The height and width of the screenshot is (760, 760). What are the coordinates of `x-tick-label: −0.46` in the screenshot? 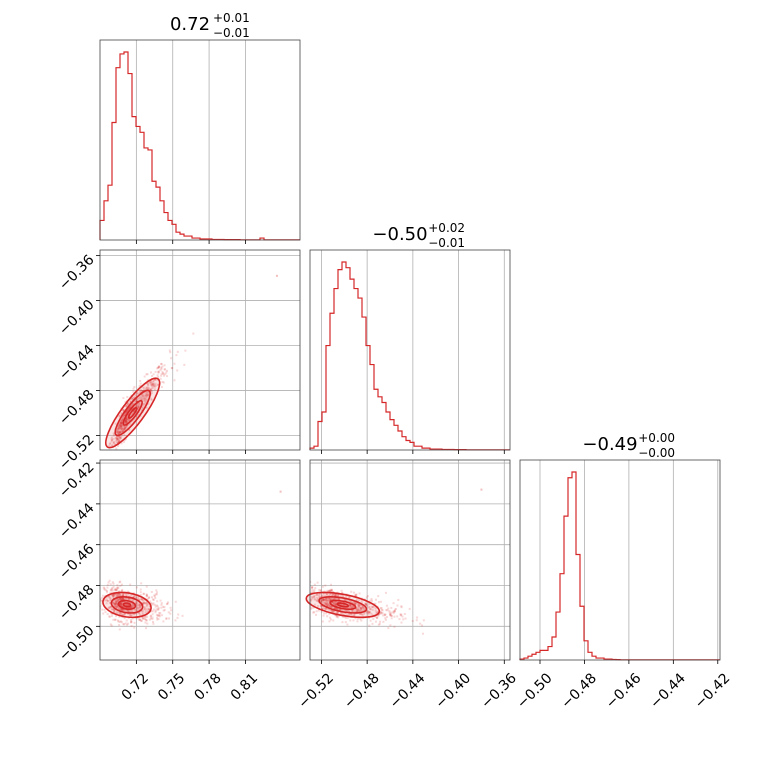 It's located at (624, 691).